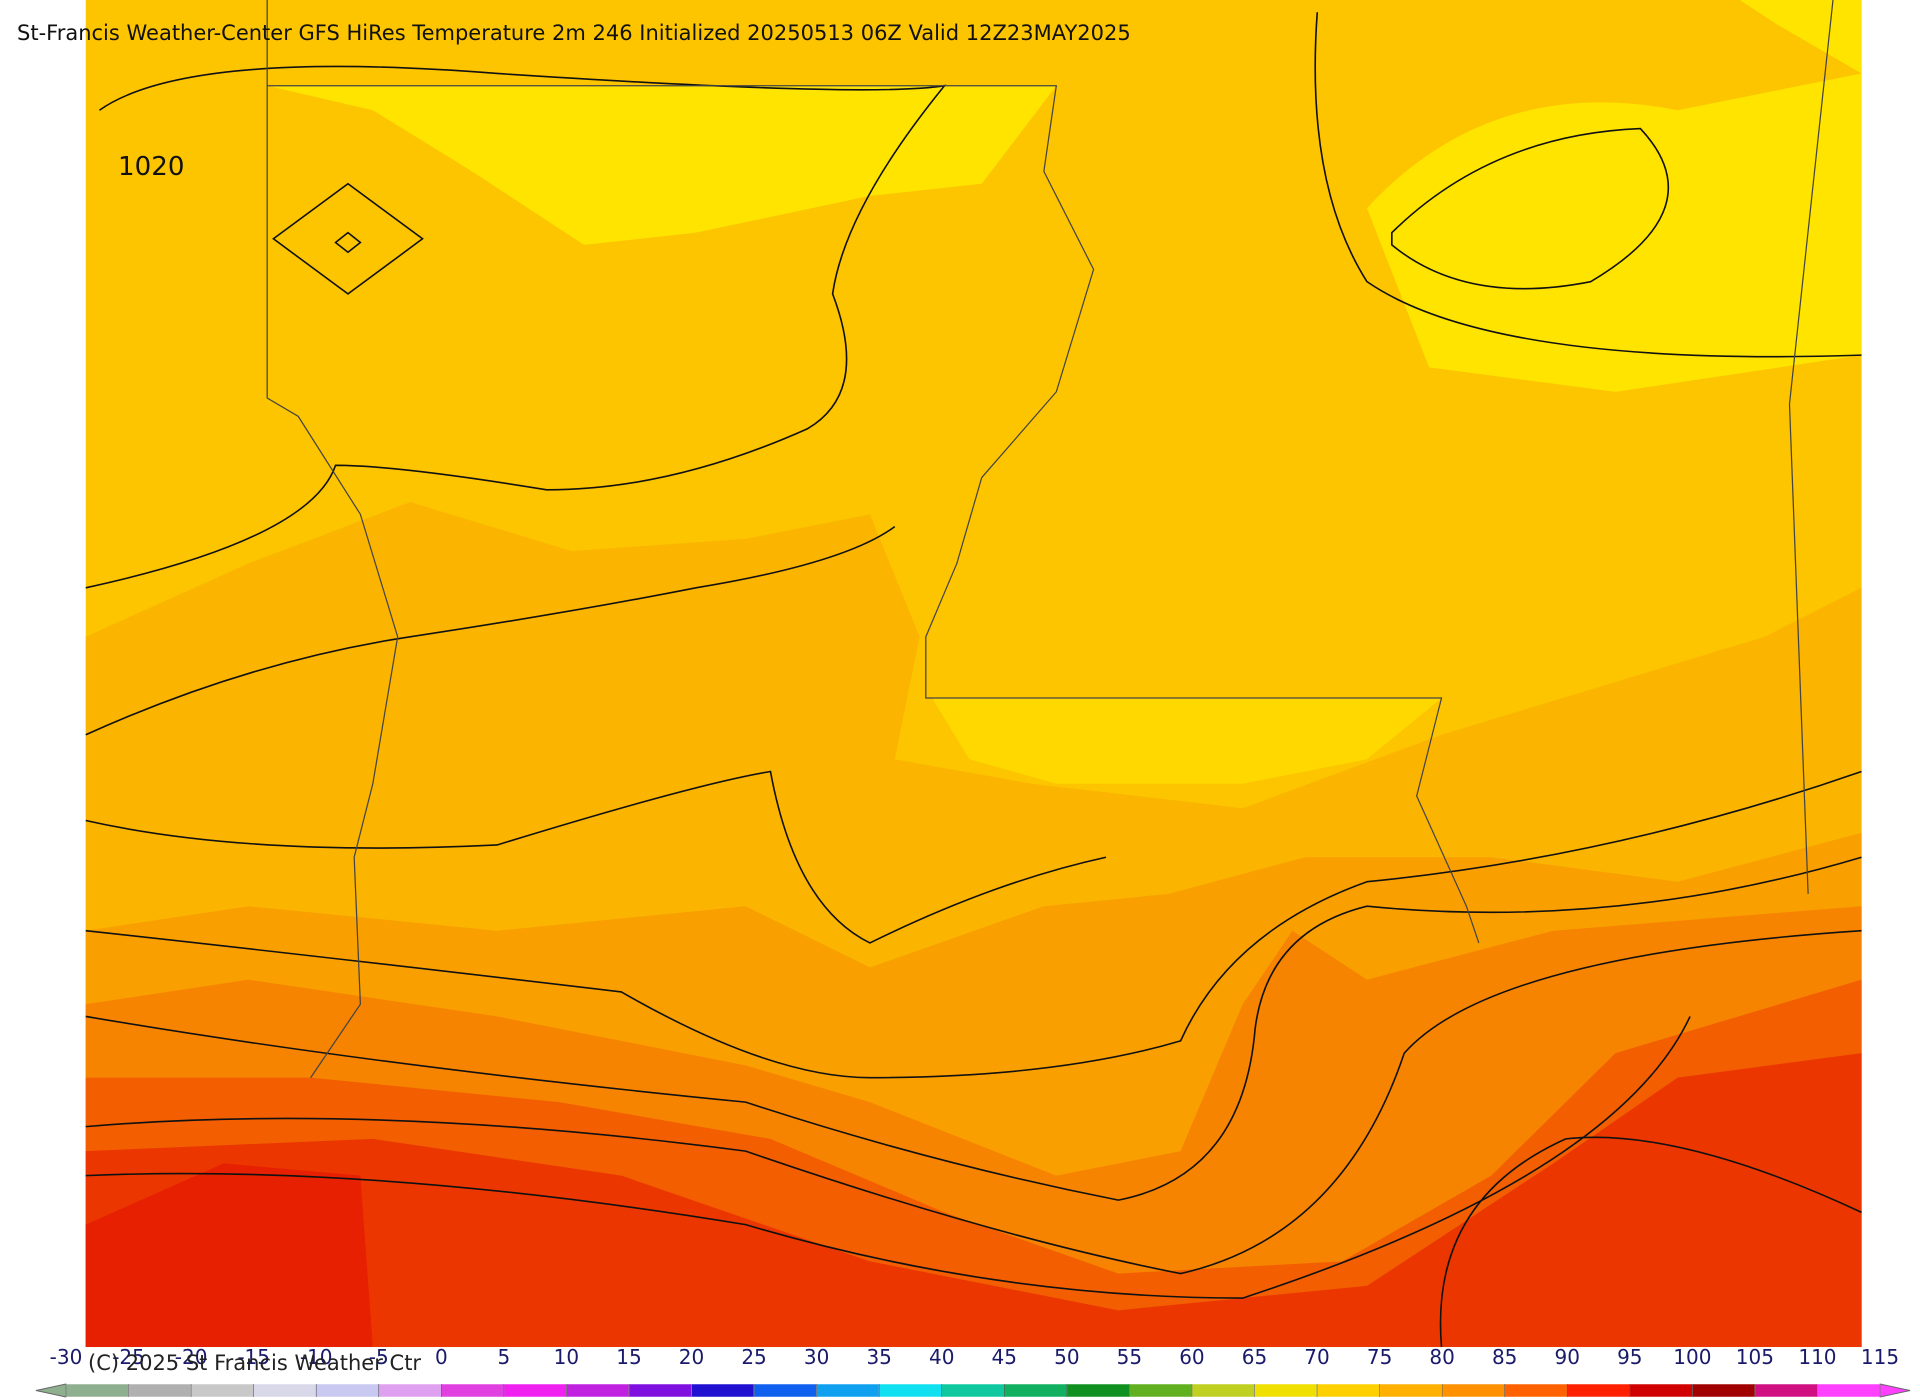 The image size is (1920, 1400). I want to click on colorbar-tick-label: 60, so click(1191, 1357).